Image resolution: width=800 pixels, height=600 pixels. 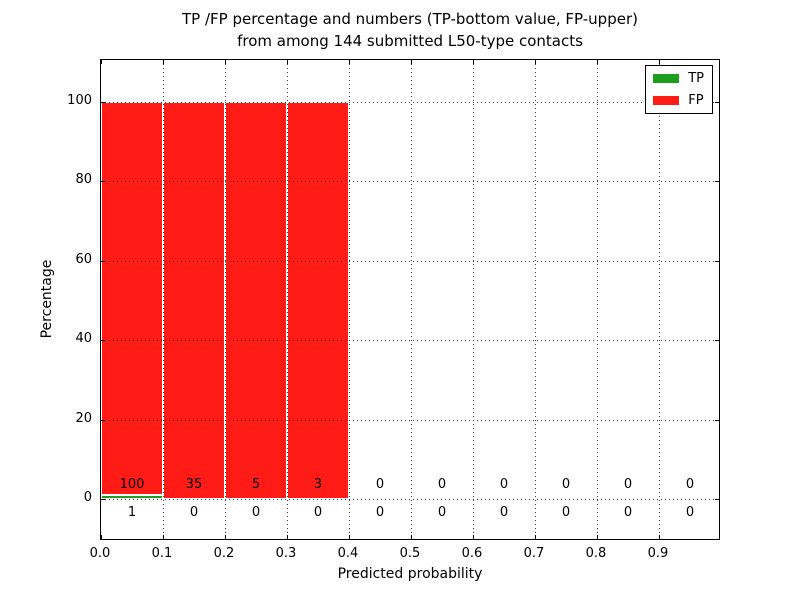 What do you see at coordinates (380, 513) in the screenshot?
I see `tp-count-label-bin4: 0` at bounding box center [380, 513].